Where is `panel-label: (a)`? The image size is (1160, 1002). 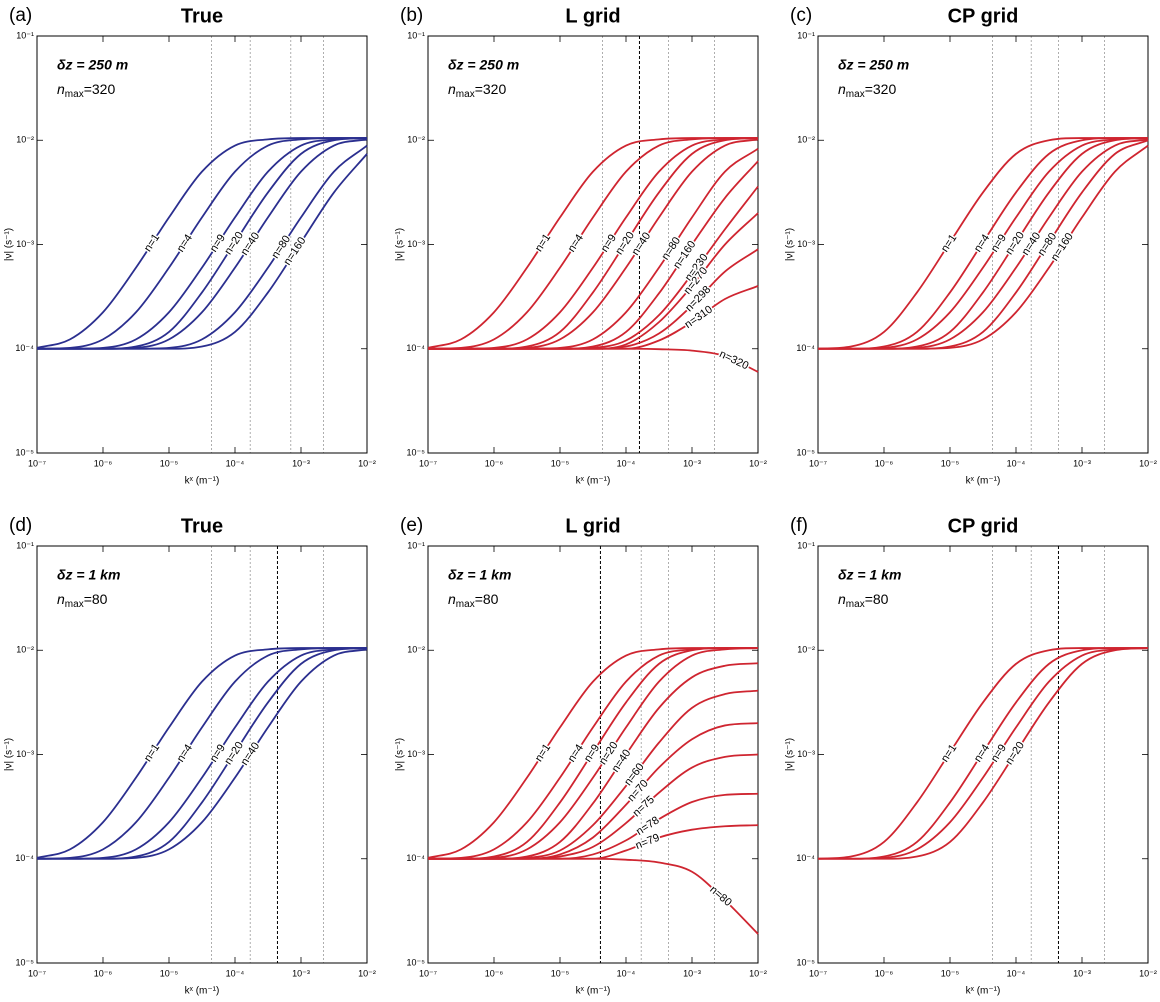 panel-label: (a) is located at coordinates (20, 15).